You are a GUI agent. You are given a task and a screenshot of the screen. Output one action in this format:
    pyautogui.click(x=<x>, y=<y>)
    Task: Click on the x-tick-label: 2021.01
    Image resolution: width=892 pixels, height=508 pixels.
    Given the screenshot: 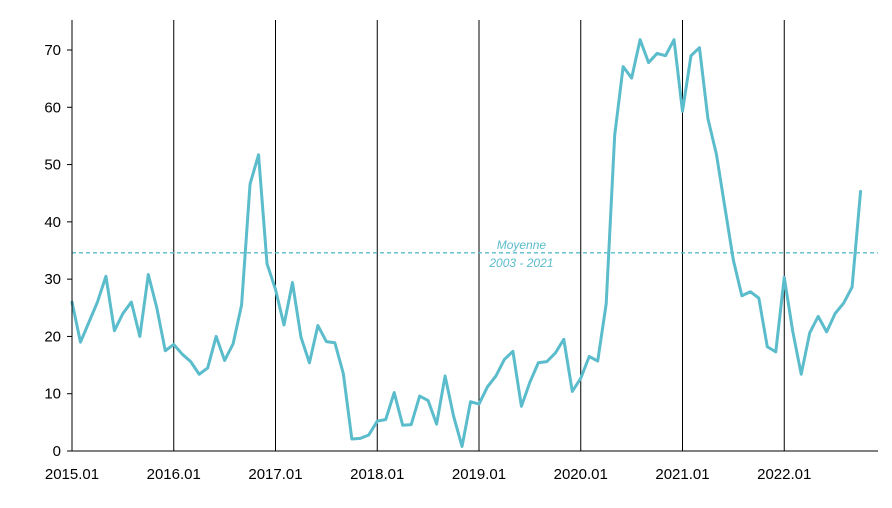 What is the action you would take?
    pyautogui.click(x=682, y=474)
    